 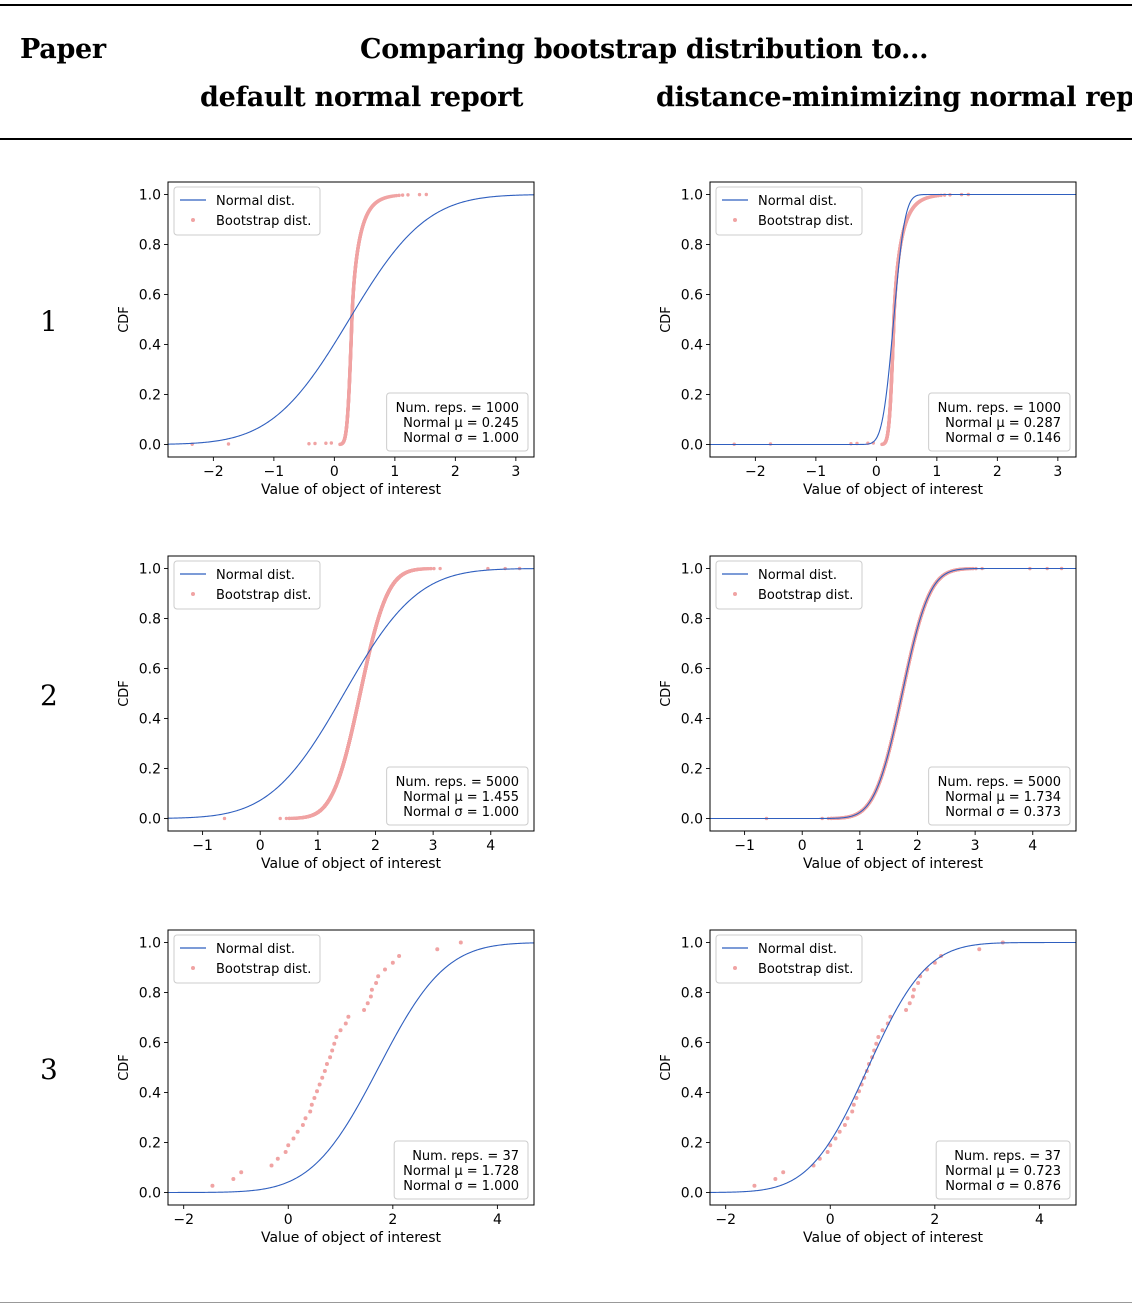 What do you see at coordinates (894, 97) in the screenshot?
I see `header-distance-minimizing-report: distance-minimizing normal report` at bounding box center [894, 97].